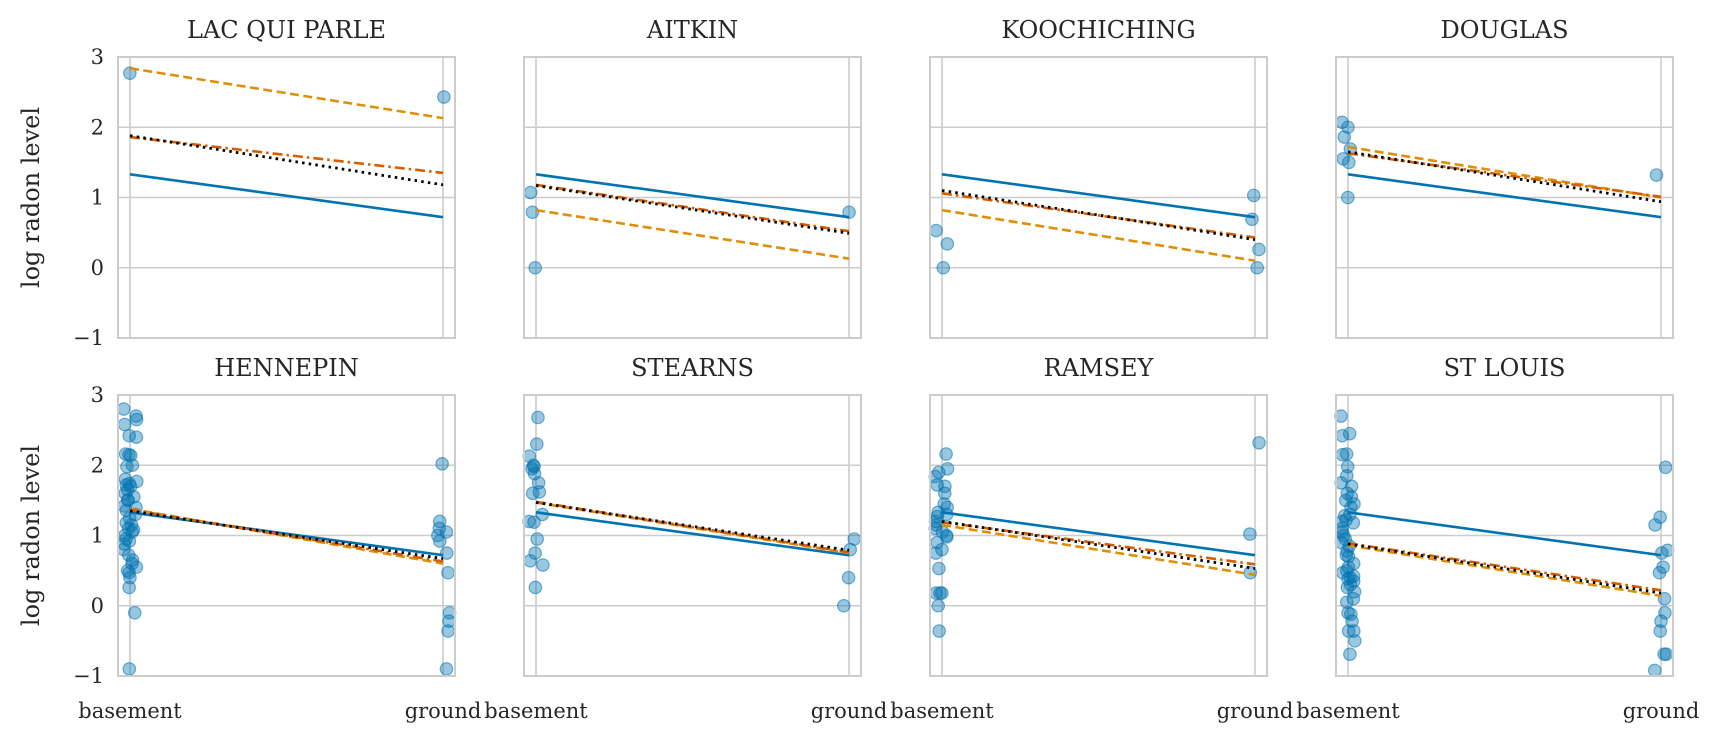 The height and width of the screenshot is (739, 1710). What do you see at coordinates (88, 338) in the screenshot?
I see `y-tick-label: −1` at bounding box center [88, 338].